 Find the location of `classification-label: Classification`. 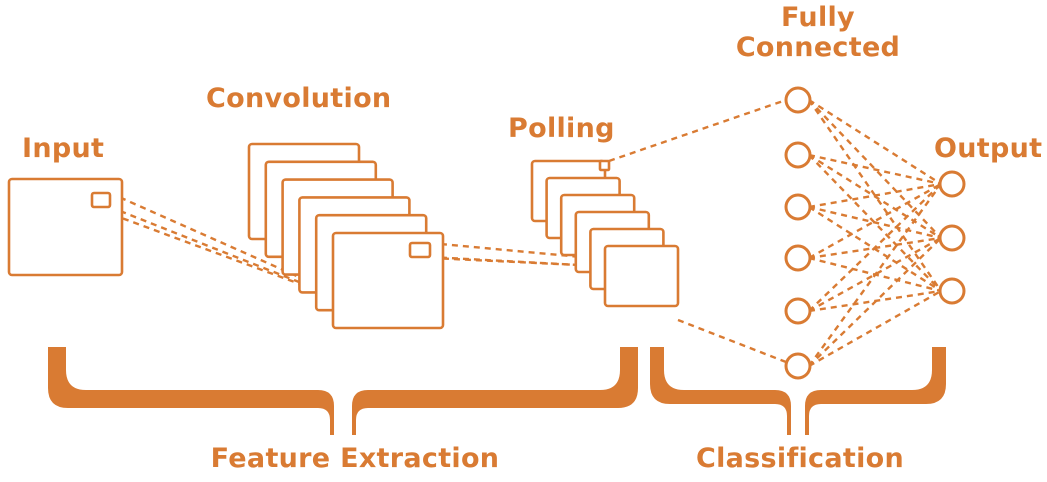

classification-label: Classification is located at coordinates (800, 458).